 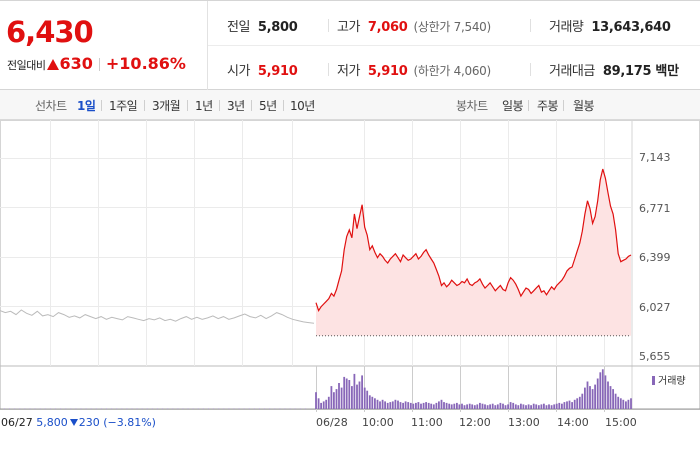 What do you see at coordinates (123, 106) in the screenshot?
I see `tab-1w: 1주일` at bounding box center [123, 106].